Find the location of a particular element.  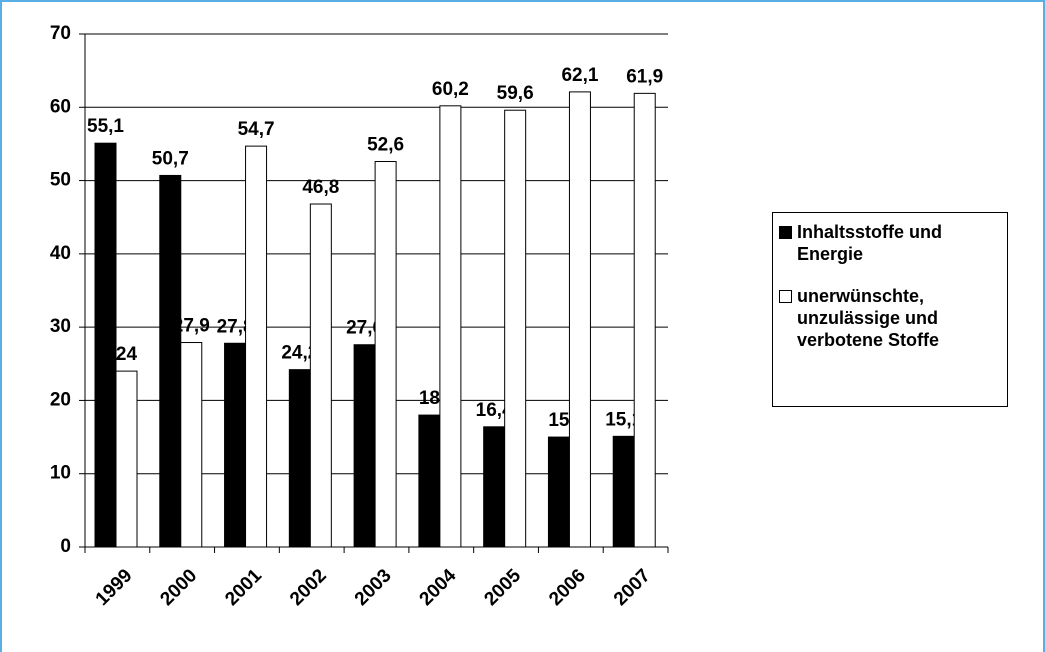

value-label: 27,9 is located at coordinates (191, 326).